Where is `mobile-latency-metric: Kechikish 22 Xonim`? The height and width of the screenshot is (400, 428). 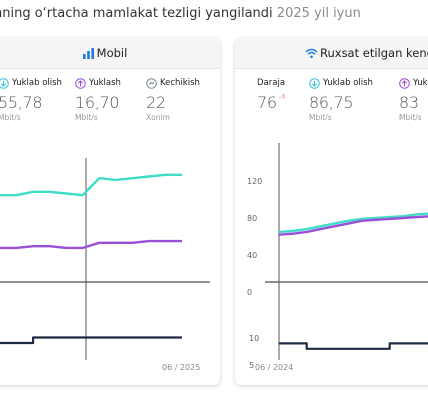
mobile-latency-metric: Kechikish 22 Xonim is located at coordinates (173, 99).